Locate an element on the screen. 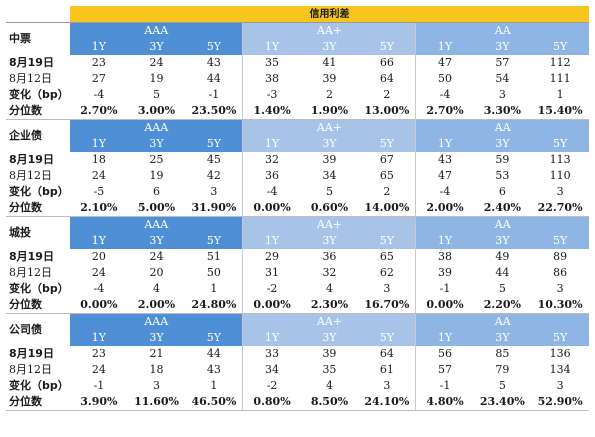  value-cell: 13.00% is located at coordinates (387, 111).